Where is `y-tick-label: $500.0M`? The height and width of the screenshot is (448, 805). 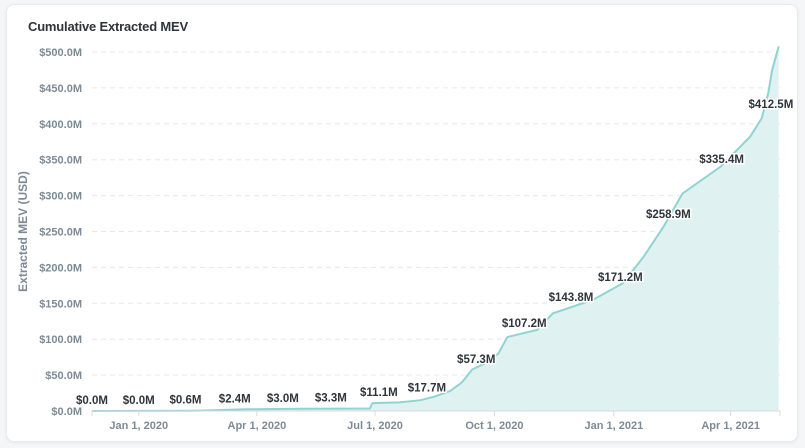
y-tick-label: $500.0M is located at coordinates (60, 53).